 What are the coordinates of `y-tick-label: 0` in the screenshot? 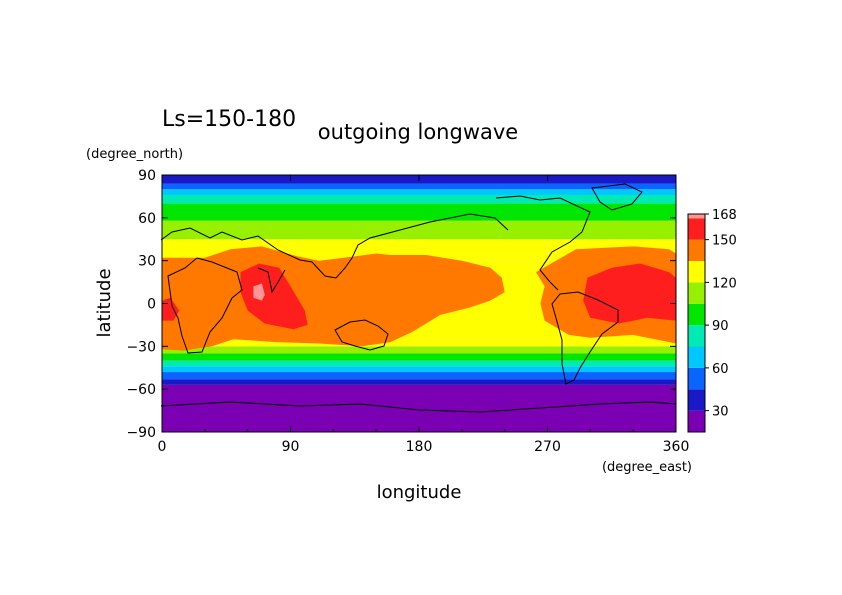 It's located at (151, 305).